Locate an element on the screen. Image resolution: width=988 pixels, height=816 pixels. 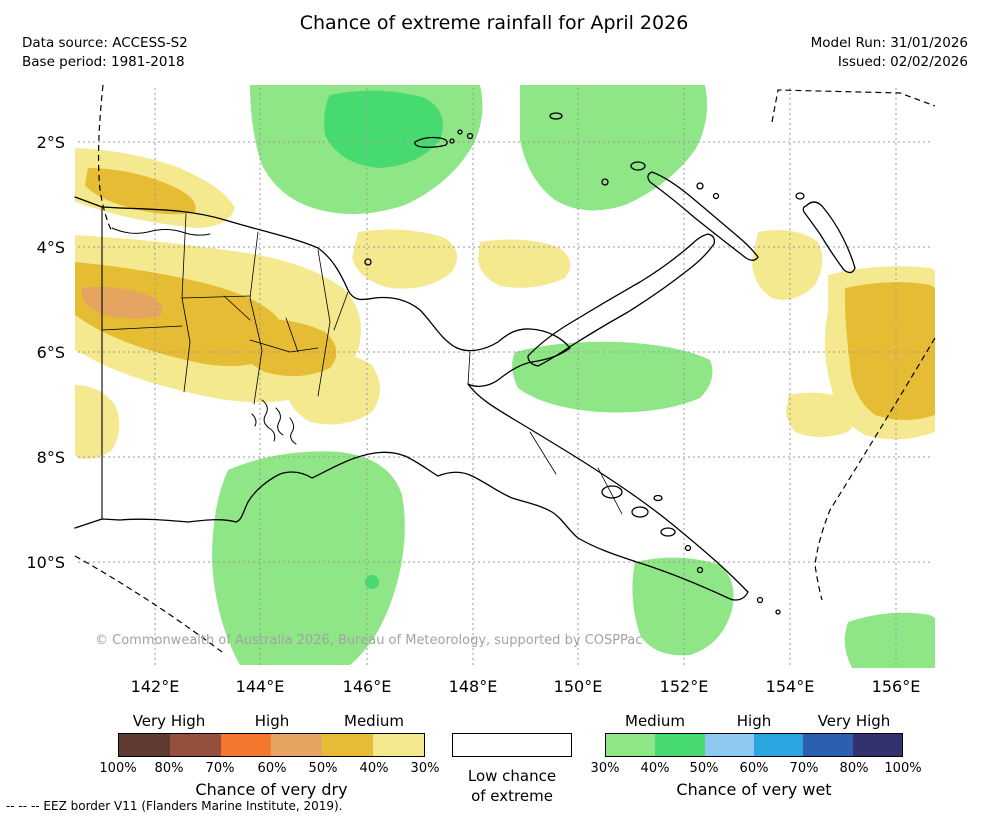
dry-pct-label: 60% is located at coordinates (272, 768).